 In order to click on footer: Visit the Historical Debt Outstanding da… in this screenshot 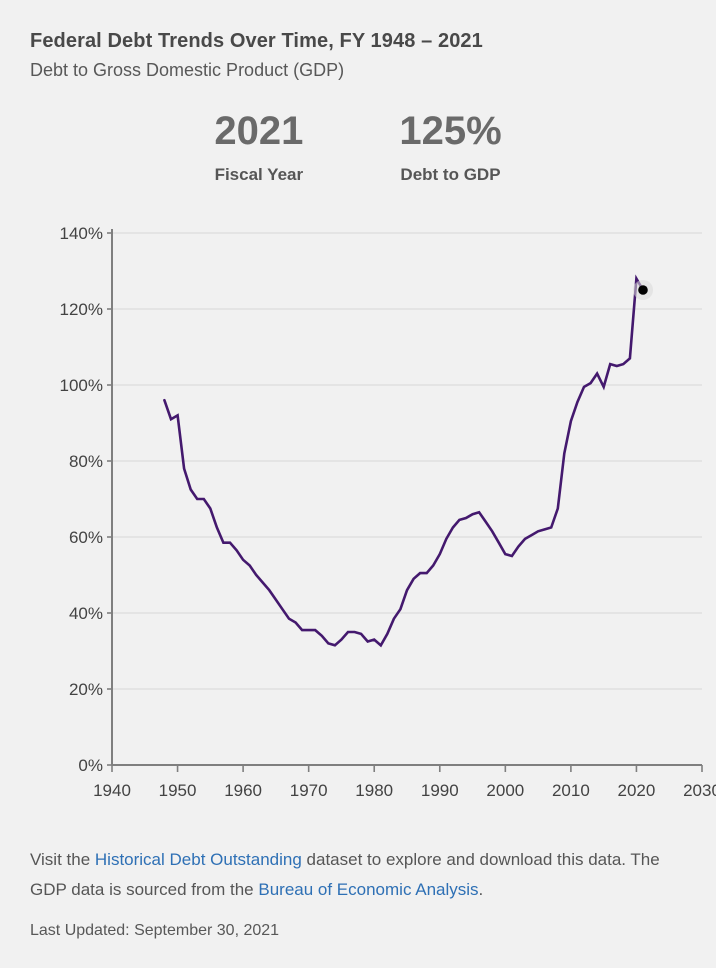, I will do `click(358, 892)`.